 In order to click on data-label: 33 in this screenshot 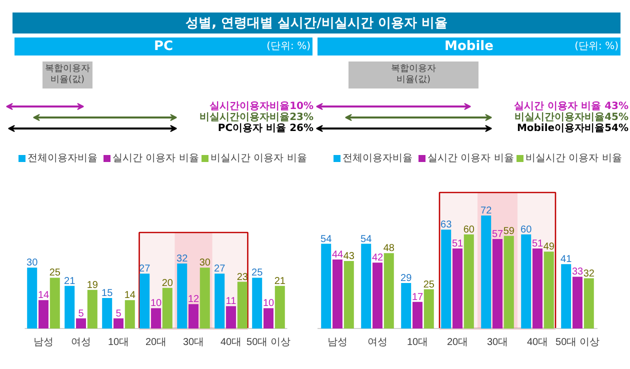, I will do `click(578, 272)`.